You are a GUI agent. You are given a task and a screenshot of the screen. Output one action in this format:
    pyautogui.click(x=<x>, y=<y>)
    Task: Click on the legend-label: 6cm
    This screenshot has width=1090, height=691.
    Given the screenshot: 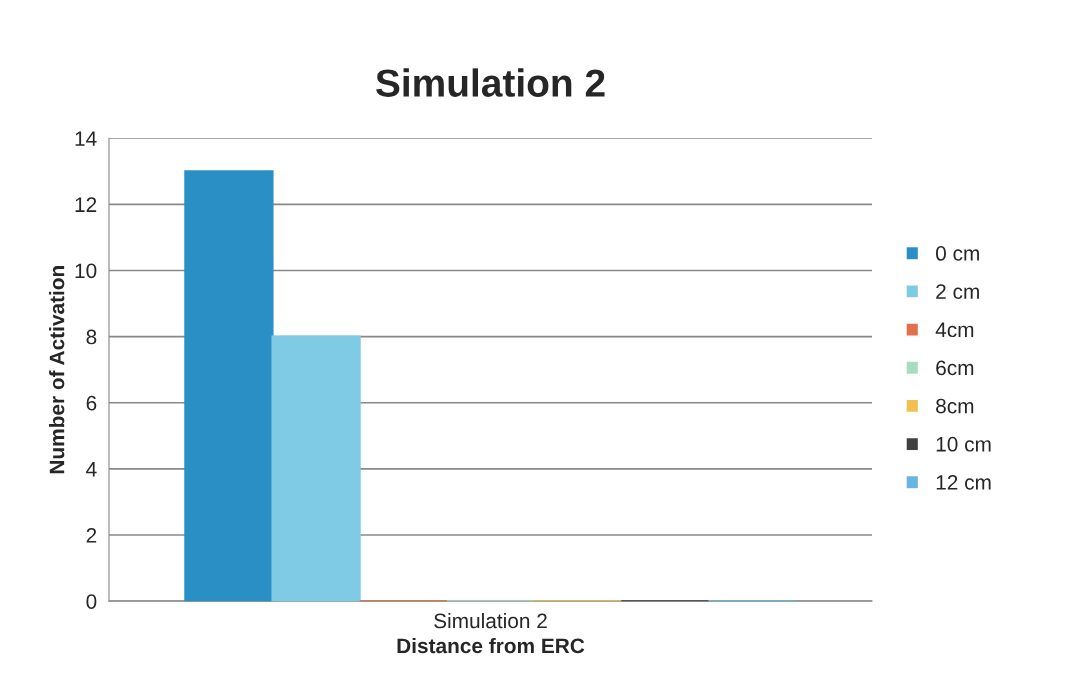 What is the action you would take?
    pyautogui.click(x=955, y=368)
    